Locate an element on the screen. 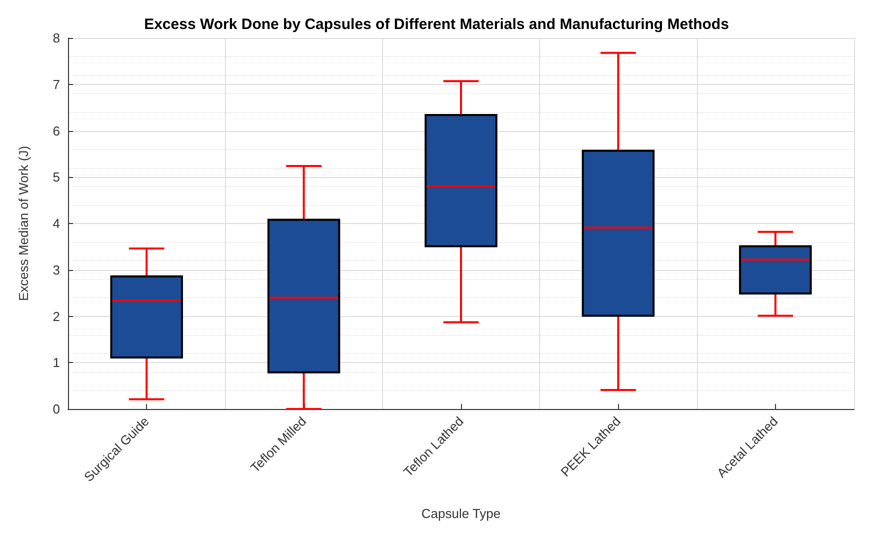 Image resolution: width=873 pixels, height=533 pixels. y-tick-label: 7 is located at coordinates (56, 84).